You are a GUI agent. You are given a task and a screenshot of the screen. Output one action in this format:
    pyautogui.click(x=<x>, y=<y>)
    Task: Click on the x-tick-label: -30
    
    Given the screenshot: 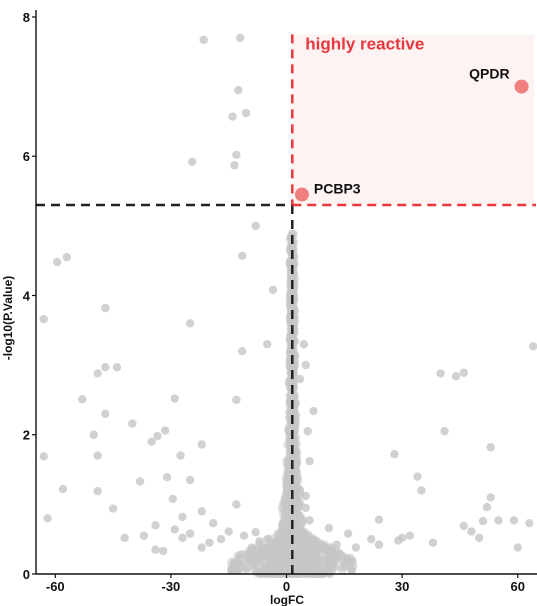 What is the action you would take?
    pyautogui.click(x=170, y=586)
    